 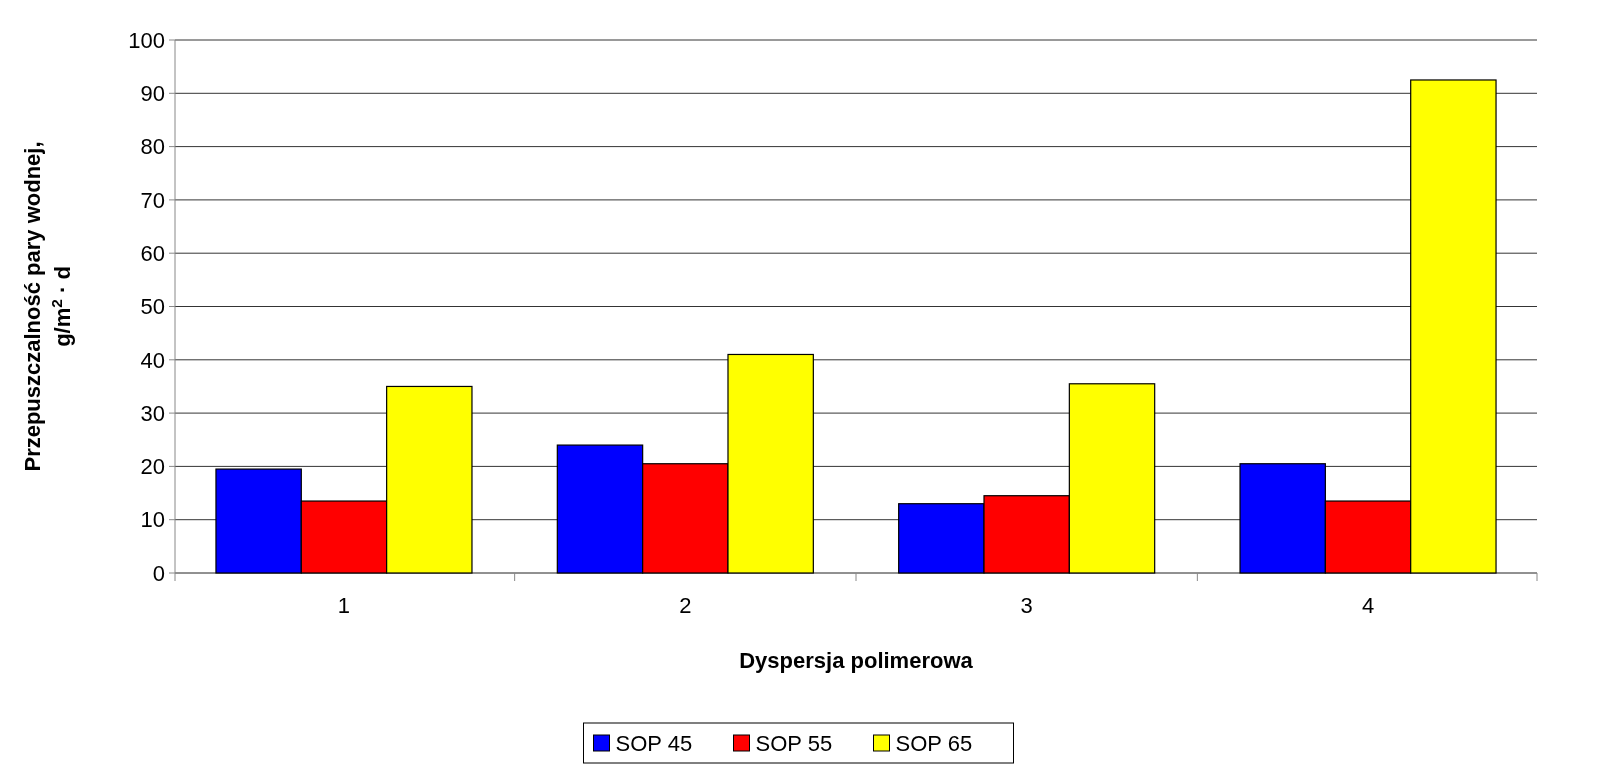 What do you see at coordinates (1368, 605) in the screenshot?
I see `x-tick-label: 4` at bounding box center [1368, 605].